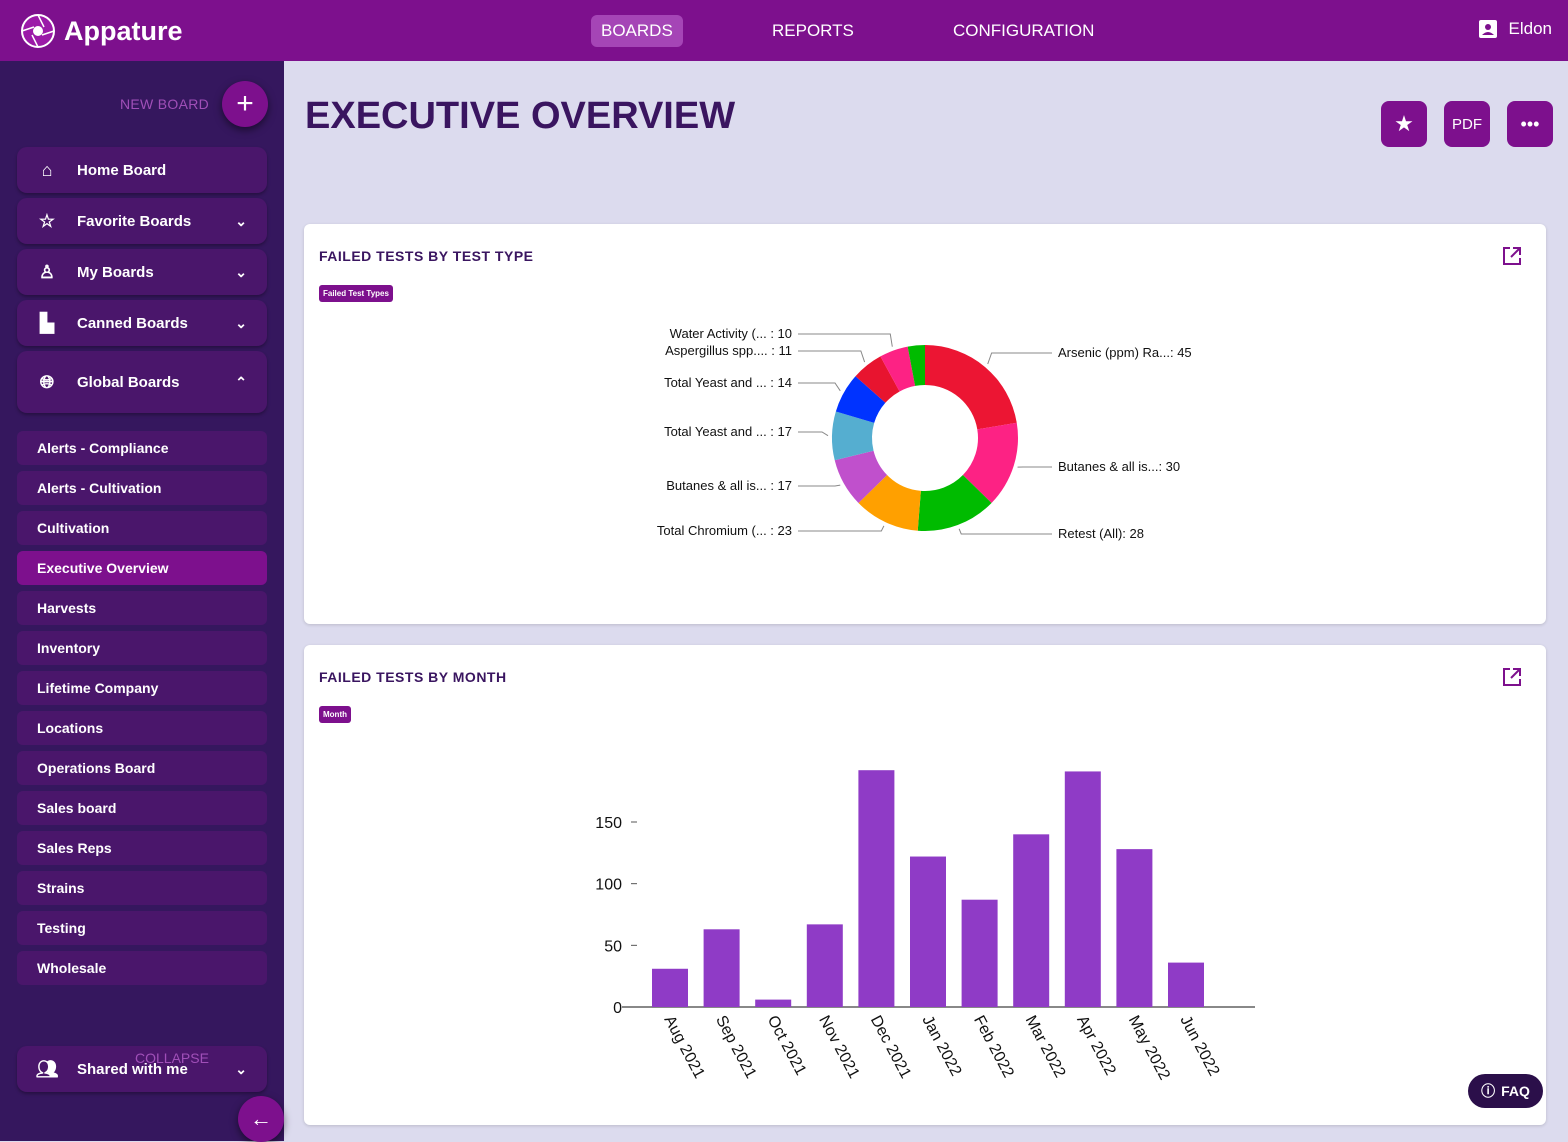 The image size is (1568, 1142). Describe the element at coordinates (164, 104) in the screenshot. I see `new-board-label: NEW BOARD` at that location.